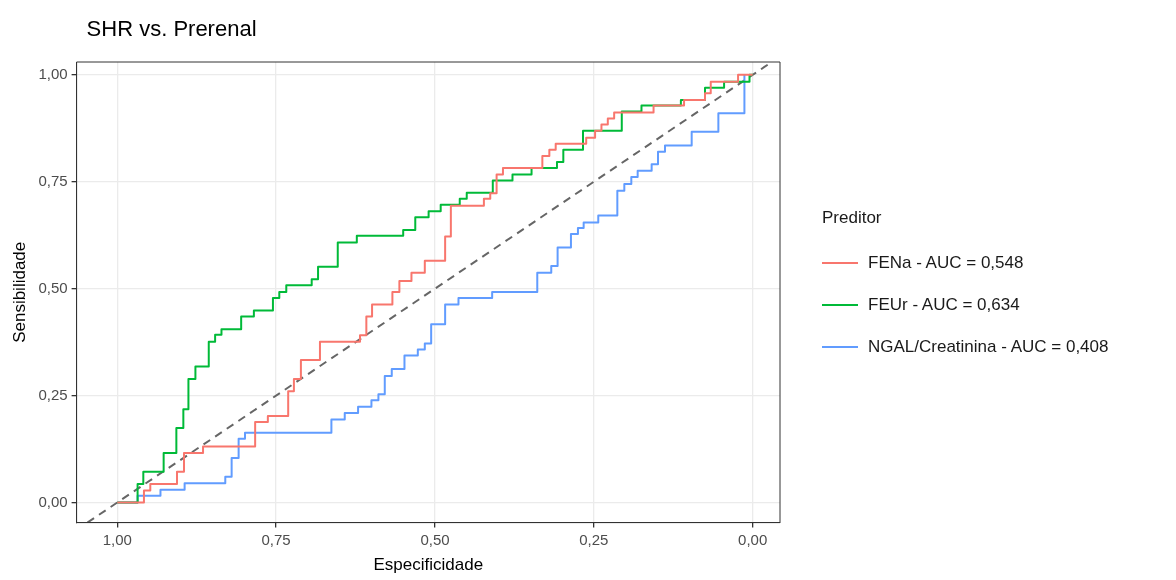  I want to click on x-tick-label: 0,00, so click(753, 539).